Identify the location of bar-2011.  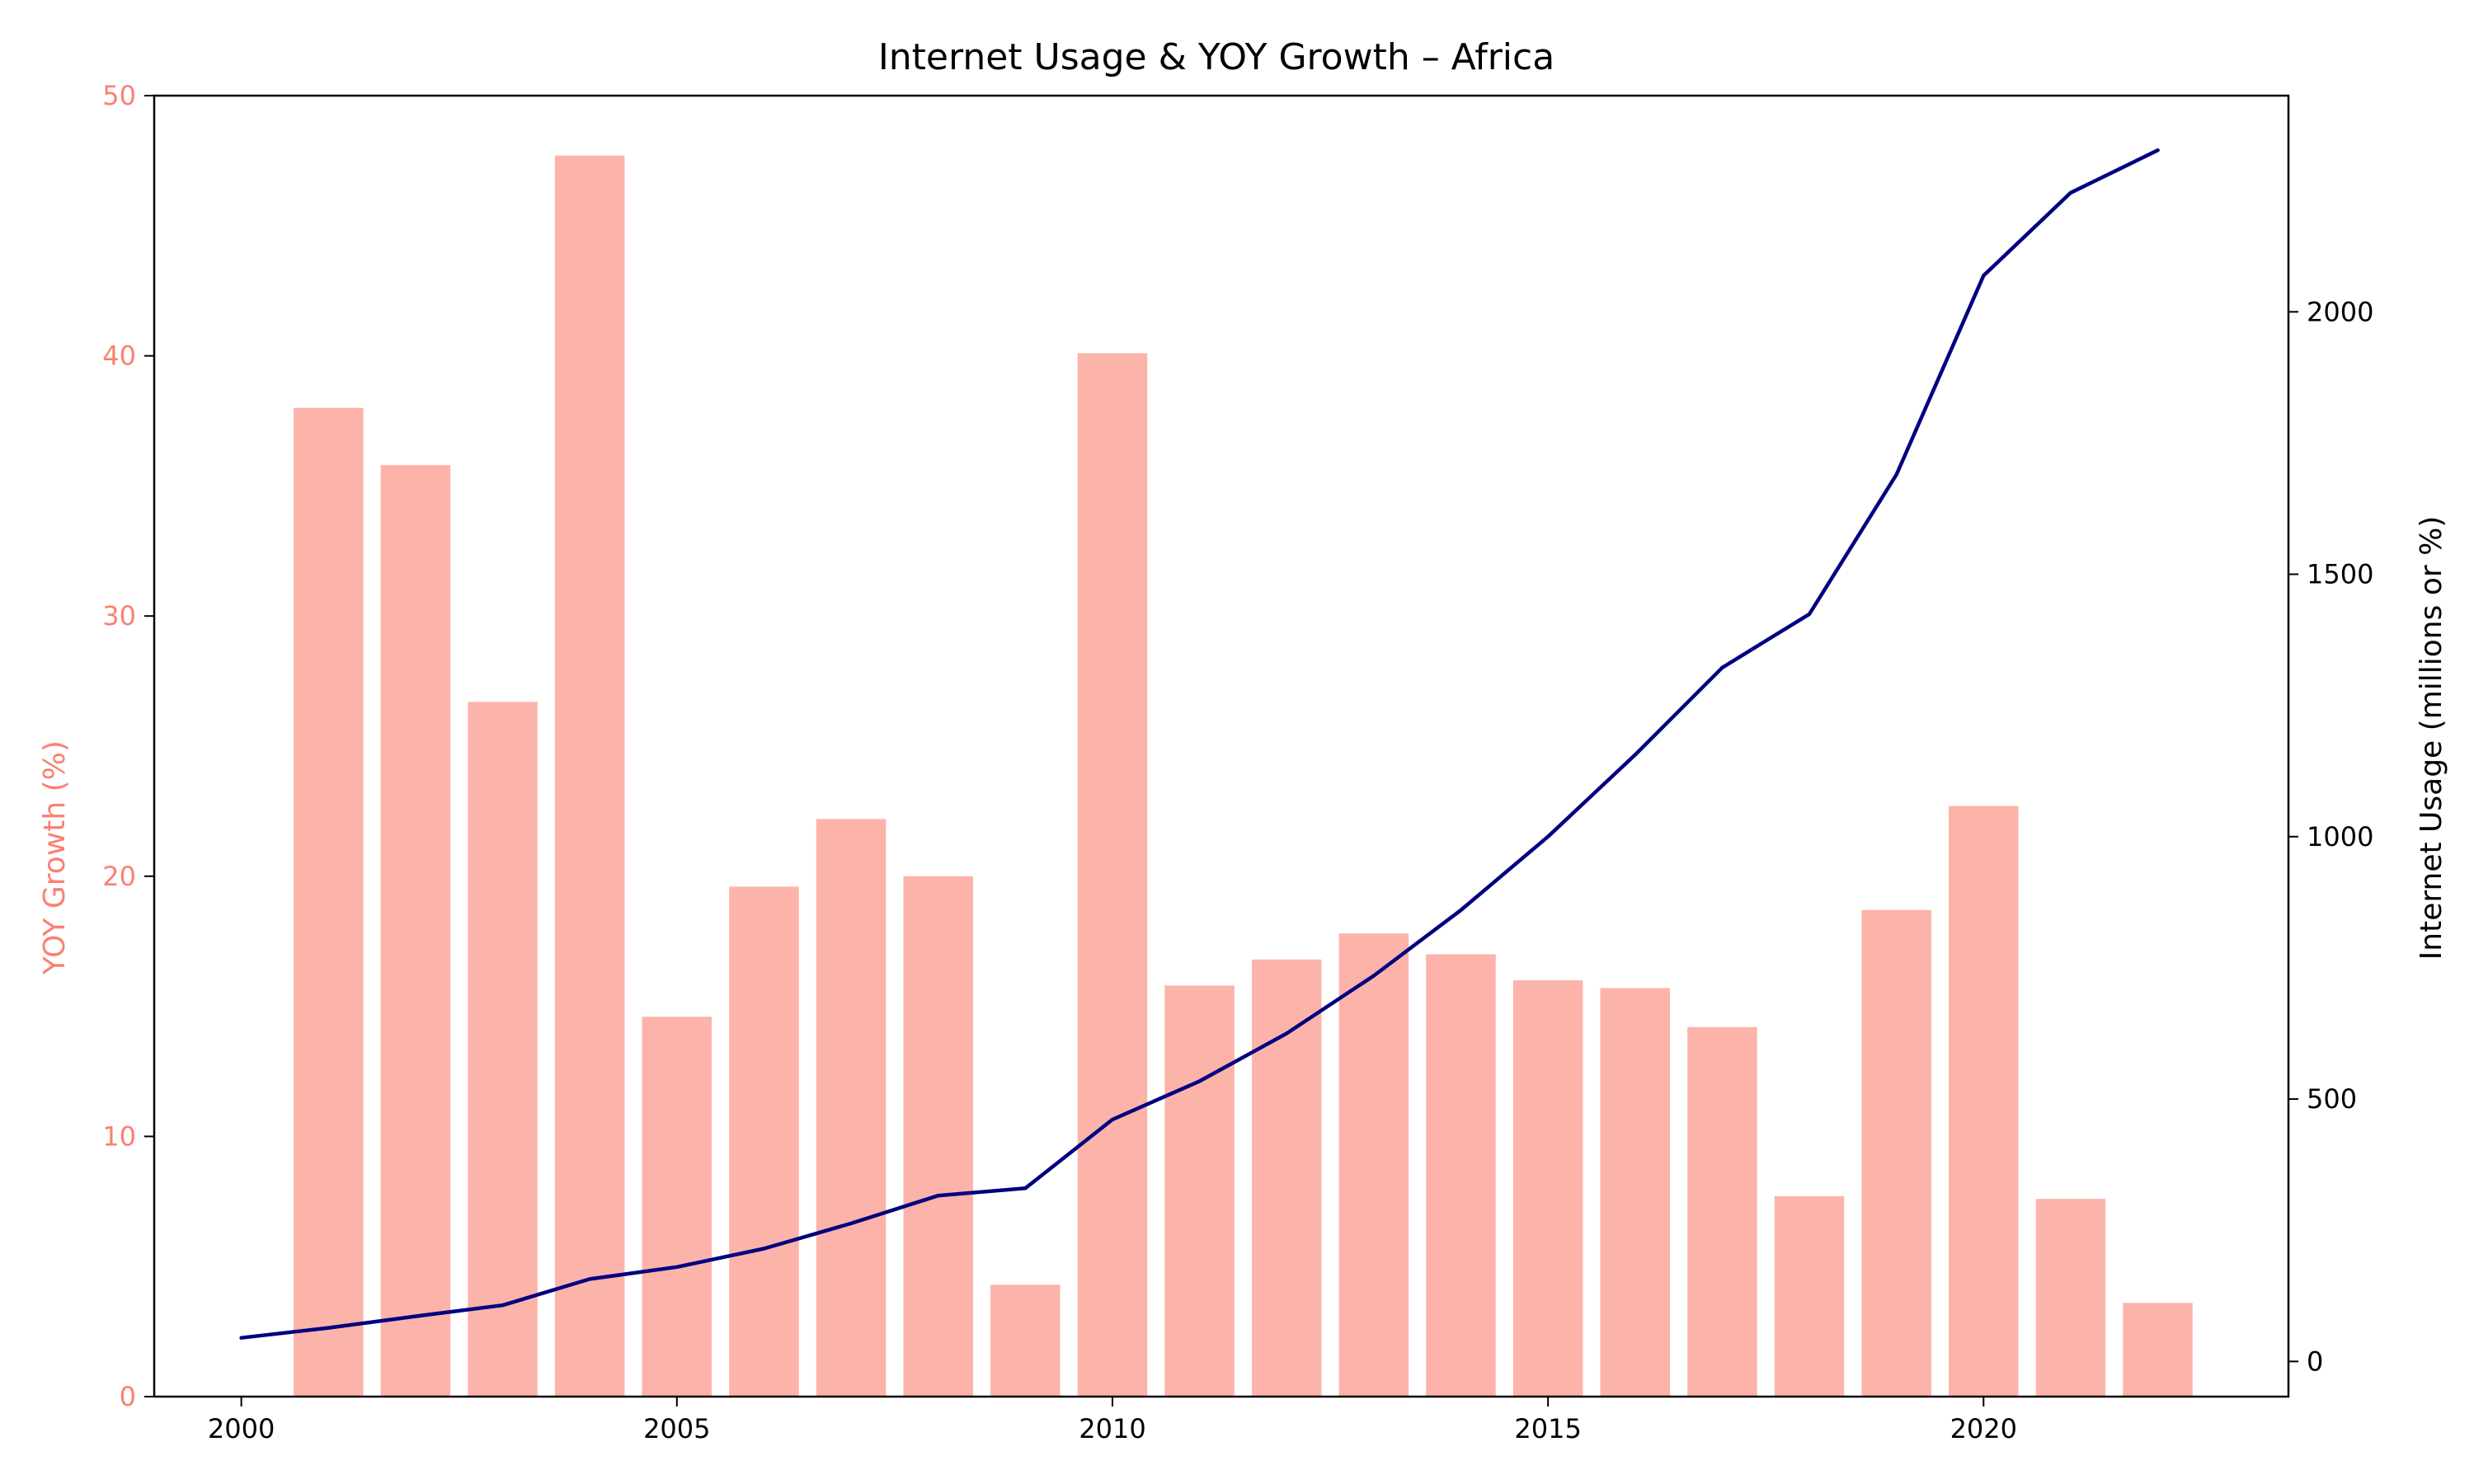
(1199, 1191).